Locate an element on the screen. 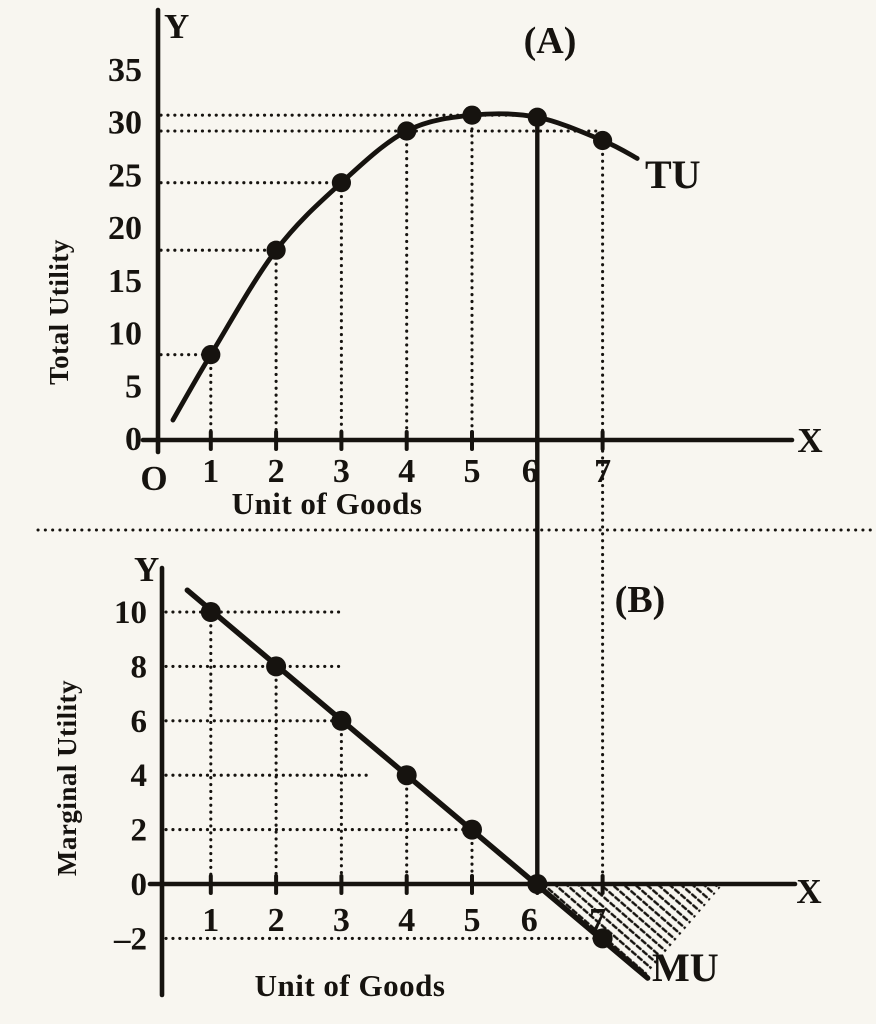  disutility-triangle is located at coordinates (630, 930).